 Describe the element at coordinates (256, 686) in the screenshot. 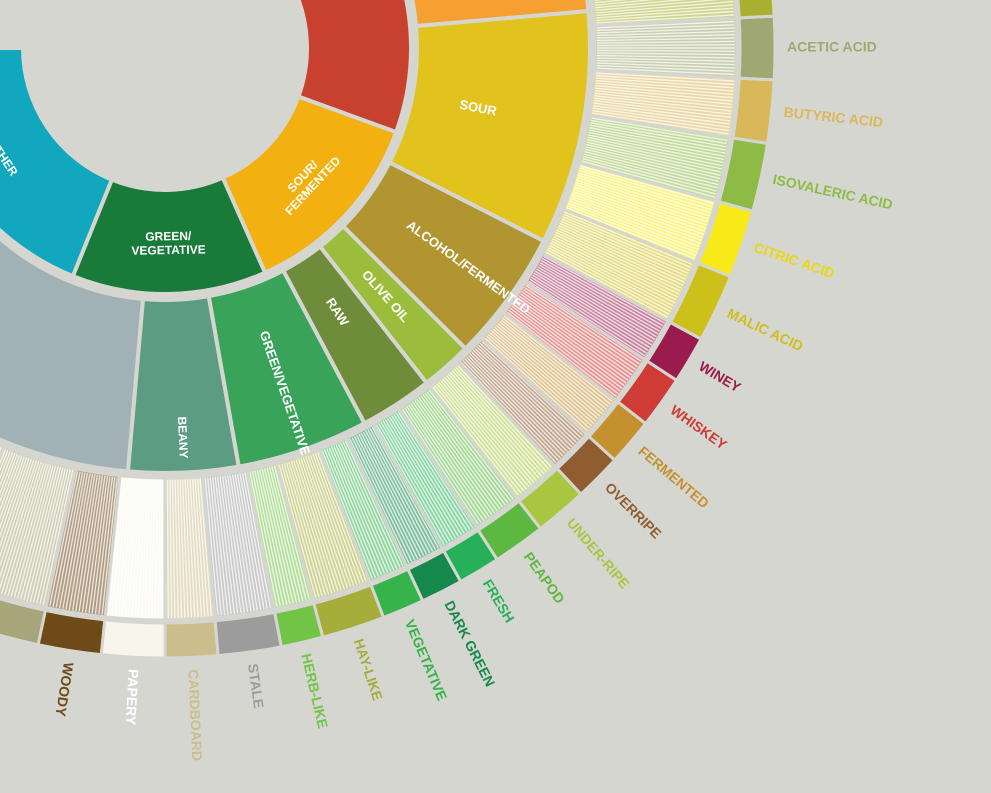

I see `outer-label-stale: STALE` at that location.